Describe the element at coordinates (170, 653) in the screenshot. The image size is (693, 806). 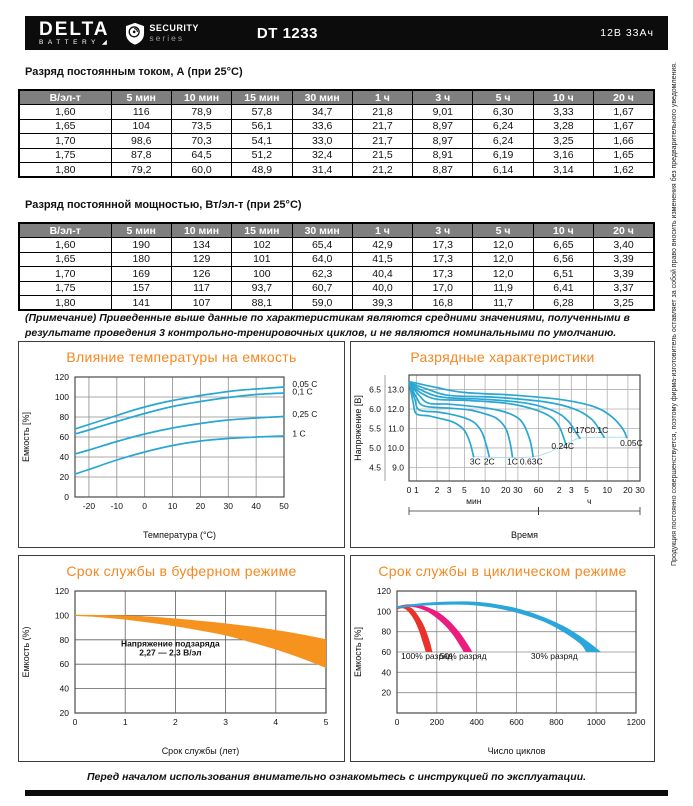
I see `svg-text: 2,27 — 2,3 В/эл` at that location.